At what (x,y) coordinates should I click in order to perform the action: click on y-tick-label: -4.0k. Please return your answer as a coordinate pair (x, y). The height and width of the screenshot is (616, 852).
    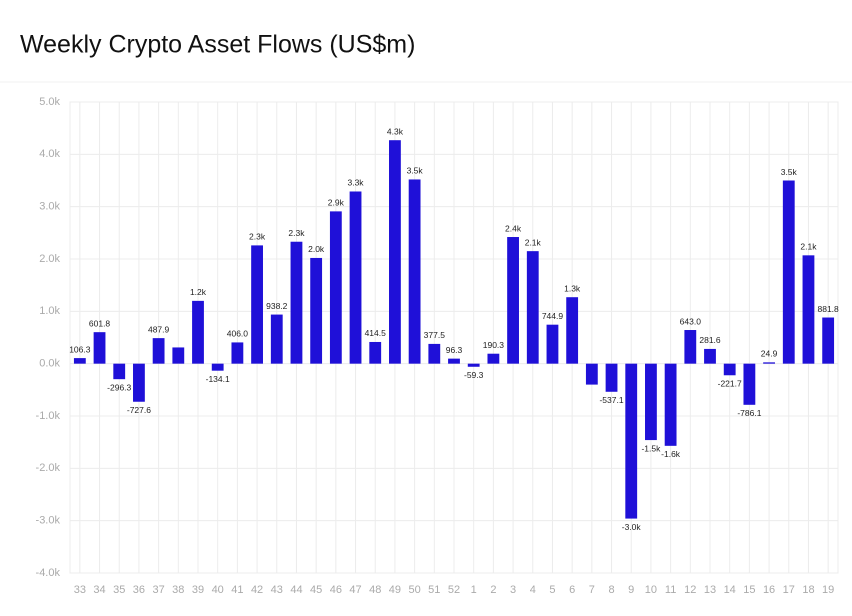
    Looking at the image, I should click on (48, 573).